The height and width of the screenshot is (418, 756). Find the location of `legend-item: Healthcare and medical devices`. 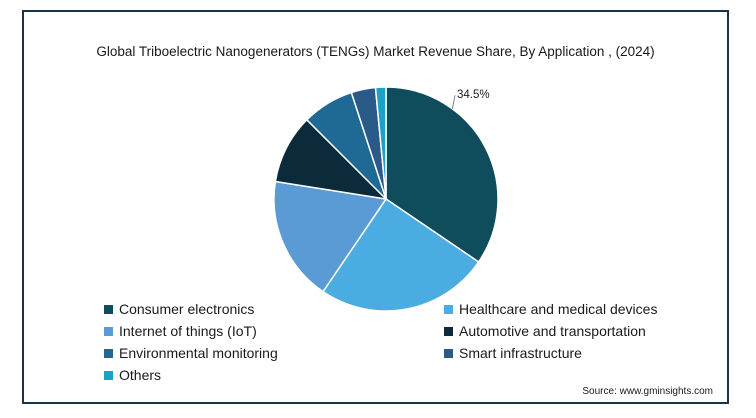

legend-item: Healthcare and medical devices is located at coordinates (550, 309).